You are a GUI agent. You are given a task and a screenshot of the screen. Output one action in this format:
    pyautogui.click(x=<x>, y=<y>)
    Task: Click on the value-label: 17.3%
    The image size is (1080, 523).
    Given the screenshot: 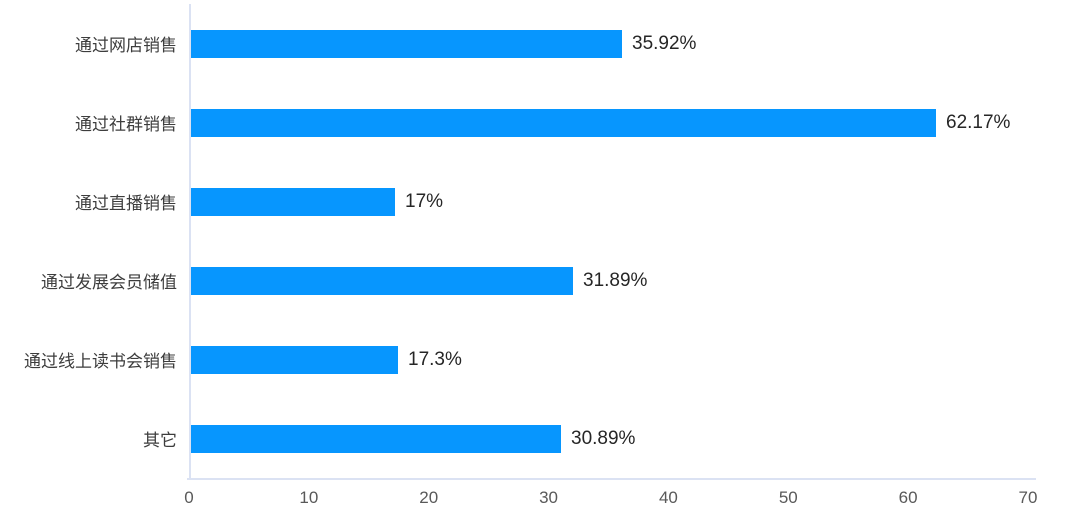 What is the action you would take?
    pyautogui.click(x=435, y=359)
    